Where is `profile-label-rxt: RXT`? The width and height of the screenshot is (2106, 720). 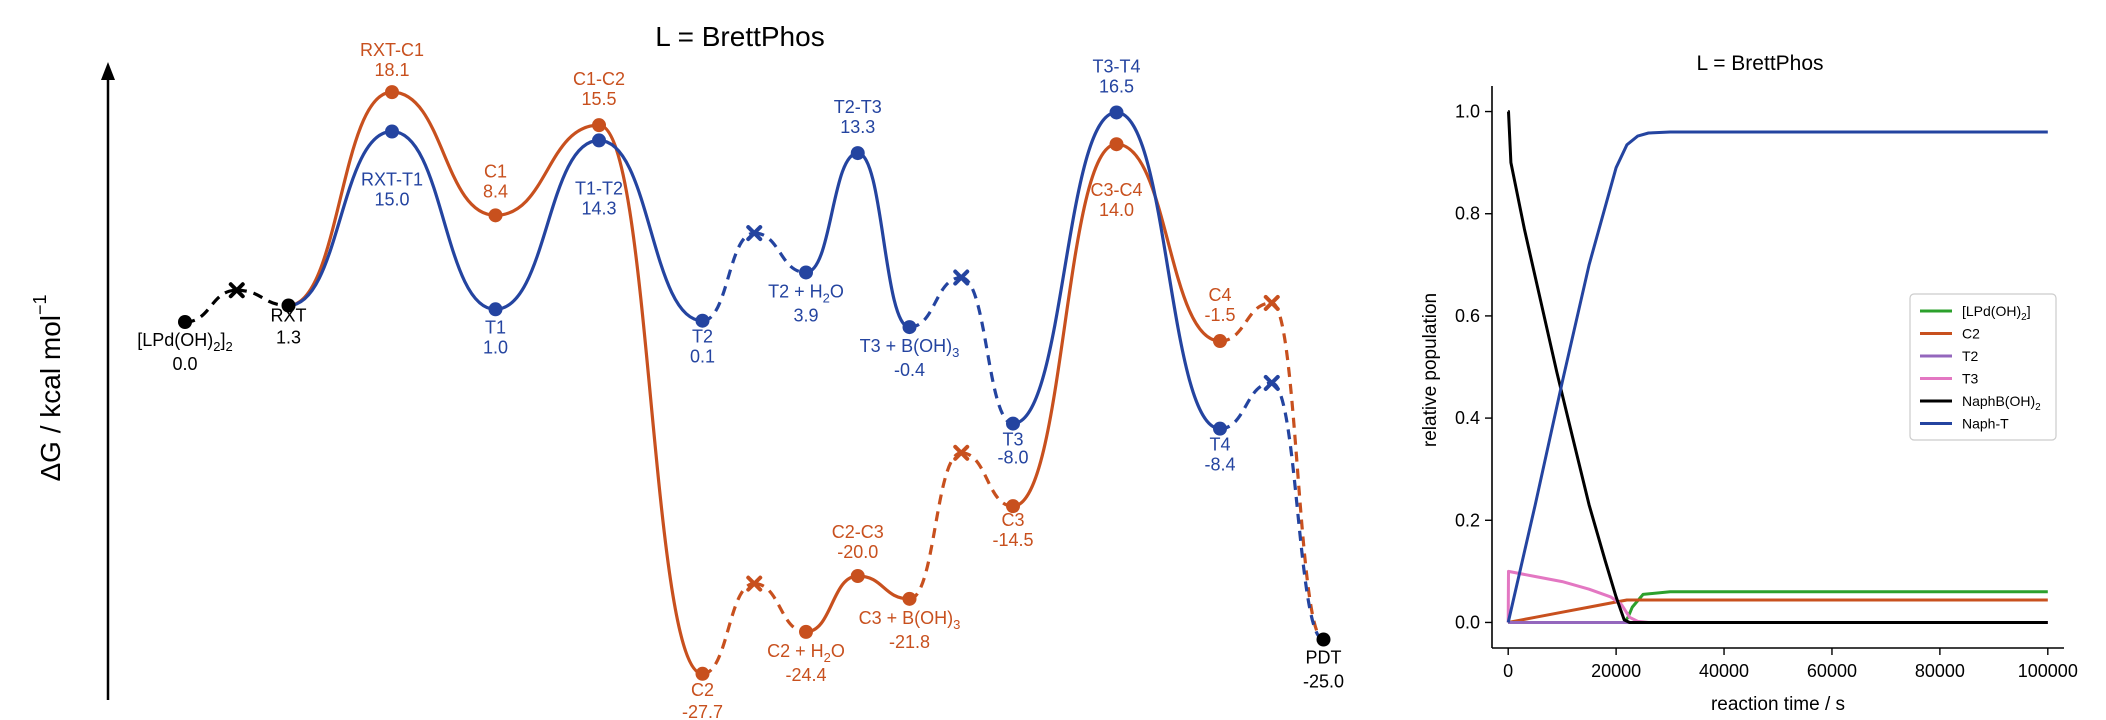 profile-label-rxt: RXT is located at coordinates (289, 315).